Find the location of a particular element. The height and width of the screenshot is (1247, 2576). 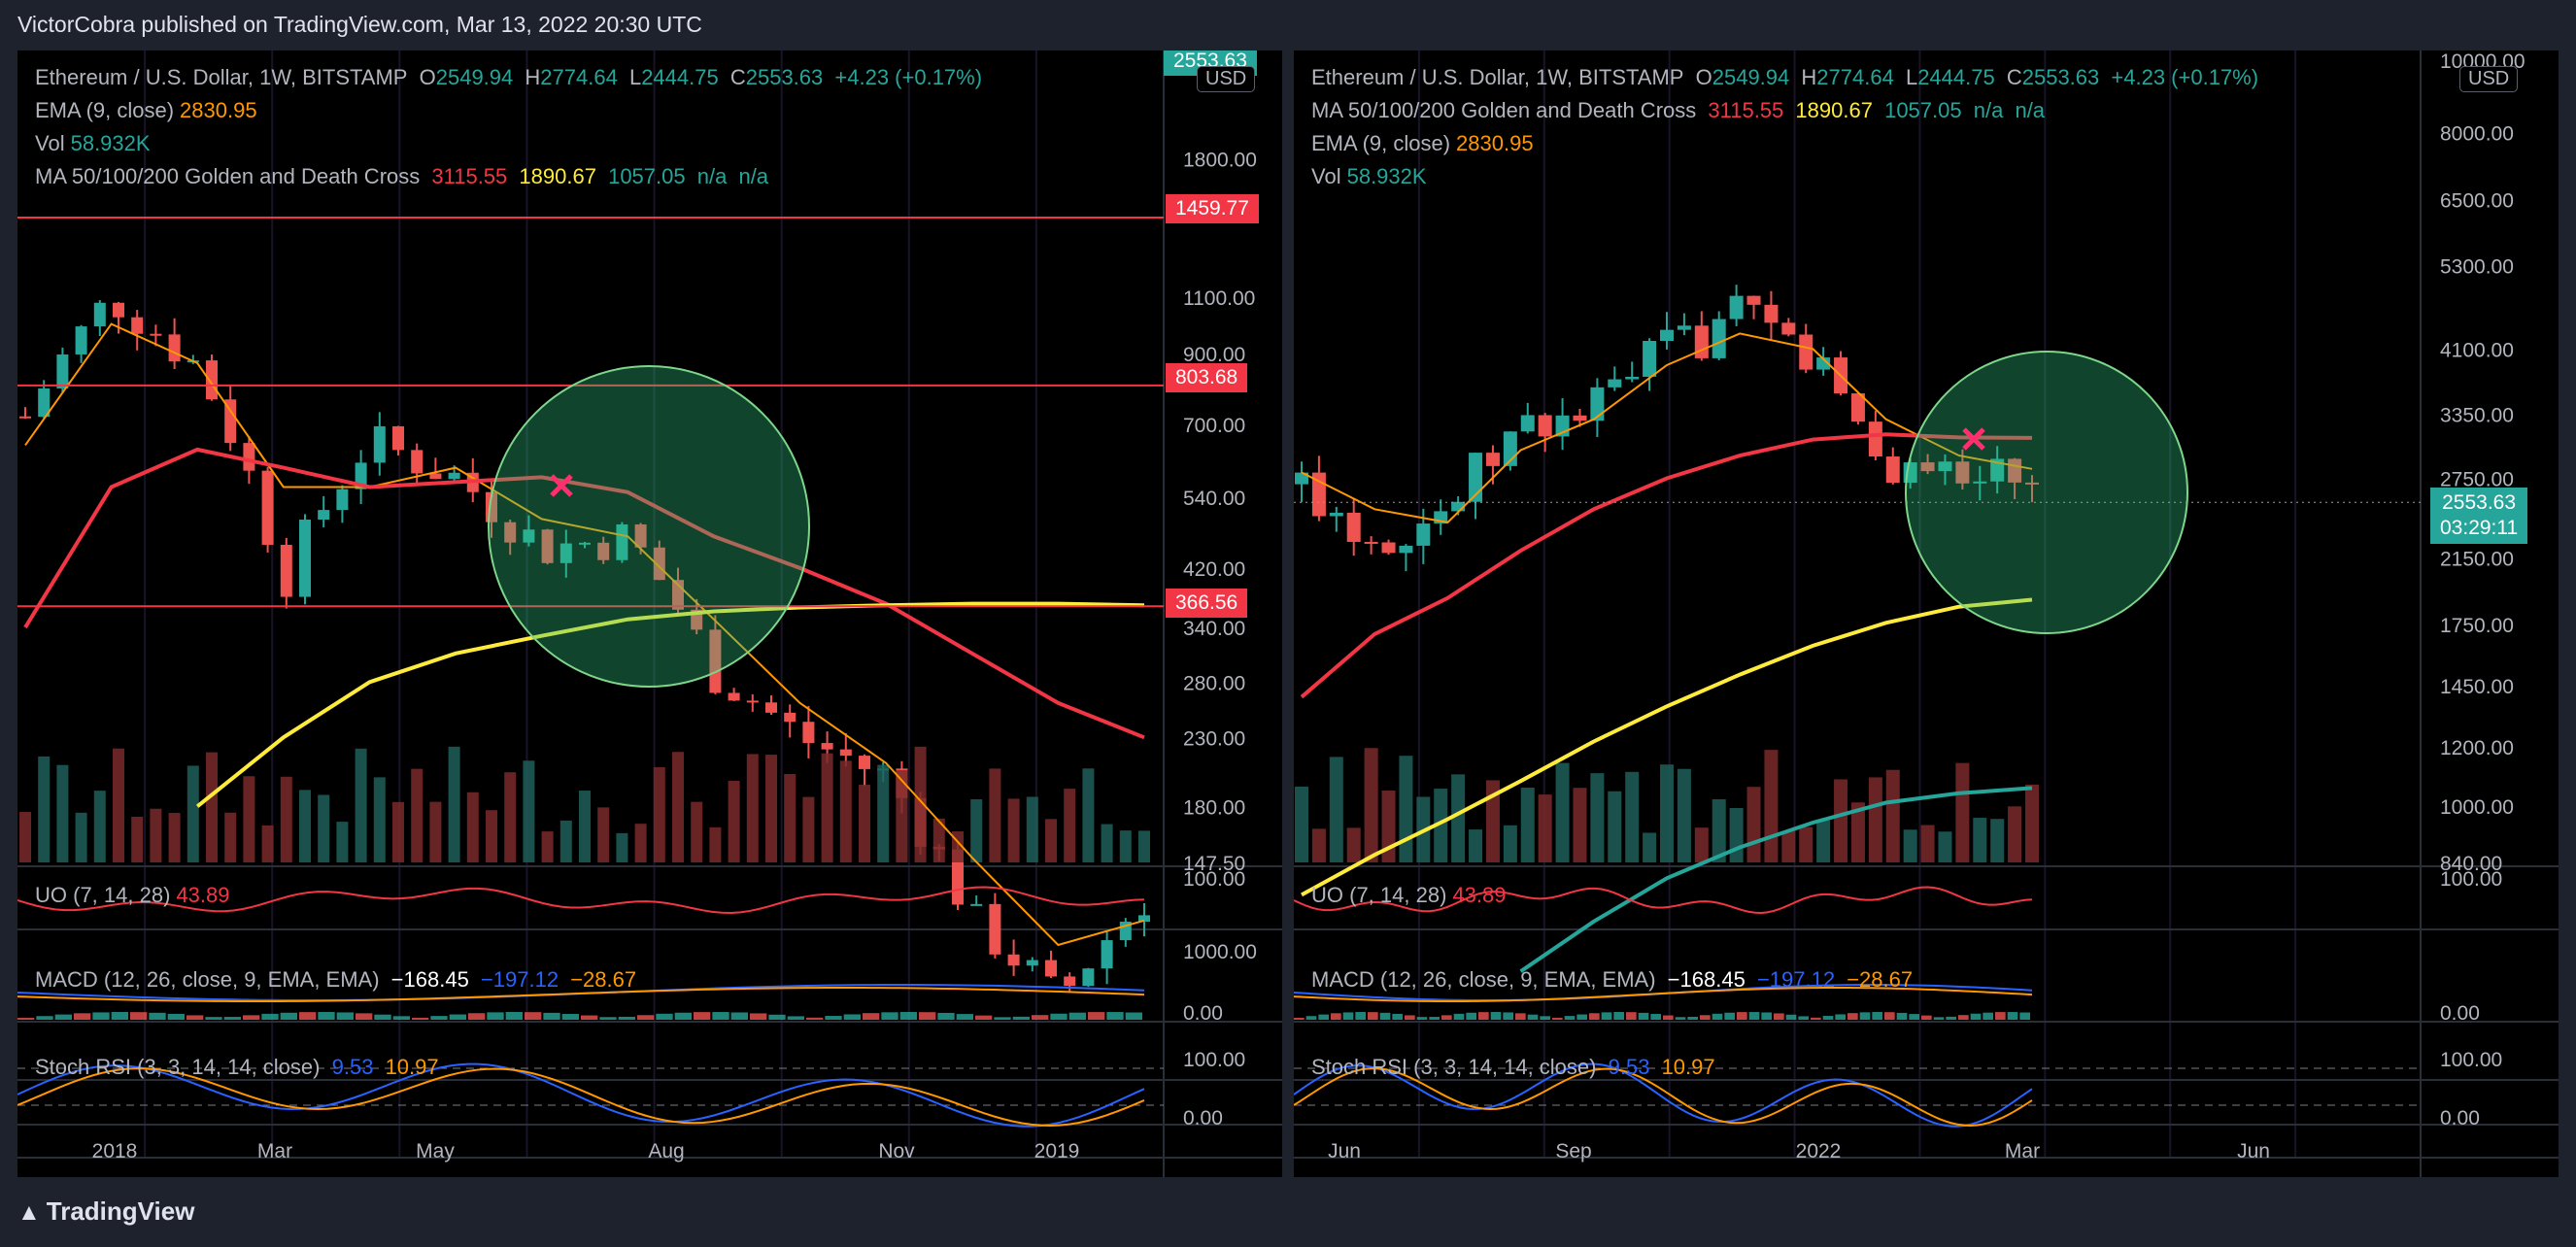

time-tick-label: May is located at coordinates (435, 1151).